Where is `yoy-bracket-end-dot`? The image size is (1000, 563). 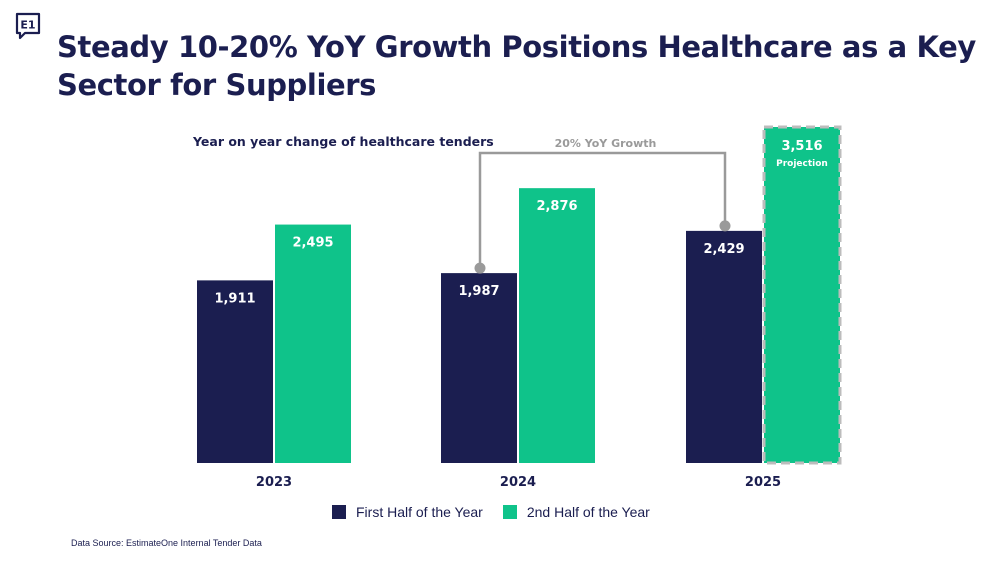 yoy-bracket-end-dot is located at coordinates (725, 226).